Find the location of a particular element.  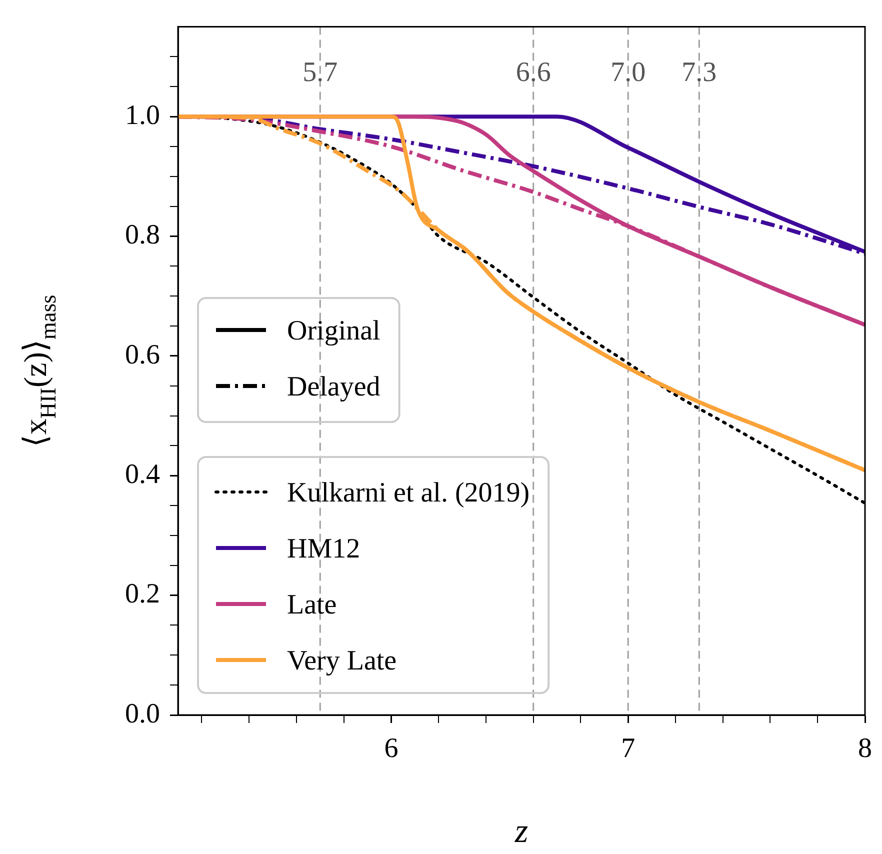

annotation: Original is located at coordinates (334, 330).